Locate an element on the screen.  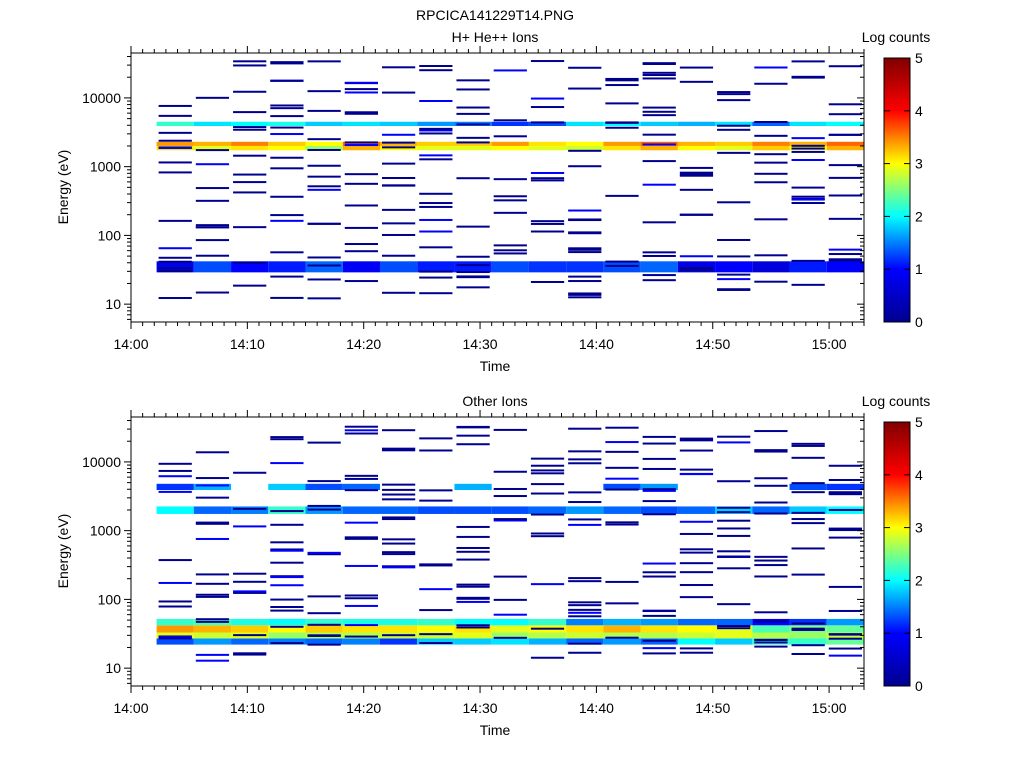
colorbar-tick-label: 4 is located at coordinates (919, 111).